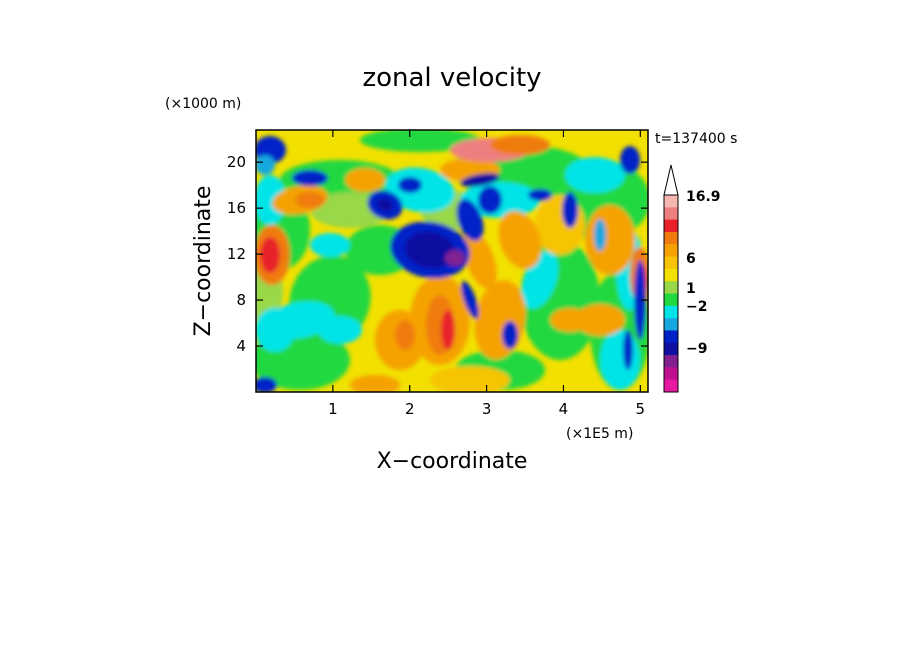  What do you see at coordinates (452, 461) in the screenshot?
I see `x-axis-label: X−coordinate` at bounding box center [452, 461].